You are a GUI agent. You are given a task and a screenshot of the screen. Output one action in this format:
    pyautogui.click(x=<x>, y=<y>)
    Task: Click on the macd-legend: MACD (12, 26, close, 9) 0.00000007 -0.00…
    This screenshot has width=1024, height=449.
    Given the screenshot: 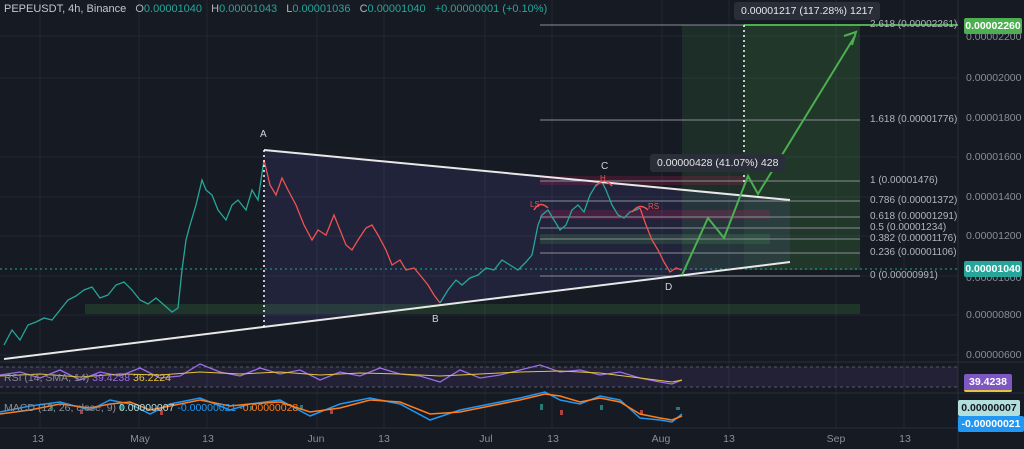 What is the action you would take?
    pyautogui.click(x=151, y=408)
    